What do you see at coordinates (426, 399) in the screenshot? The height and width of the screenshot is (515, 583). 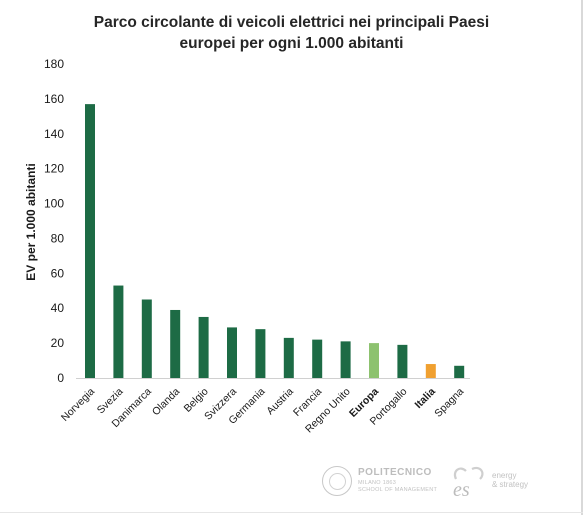 I see `x-tick-label: Italia` at bounding box center [426, 399].